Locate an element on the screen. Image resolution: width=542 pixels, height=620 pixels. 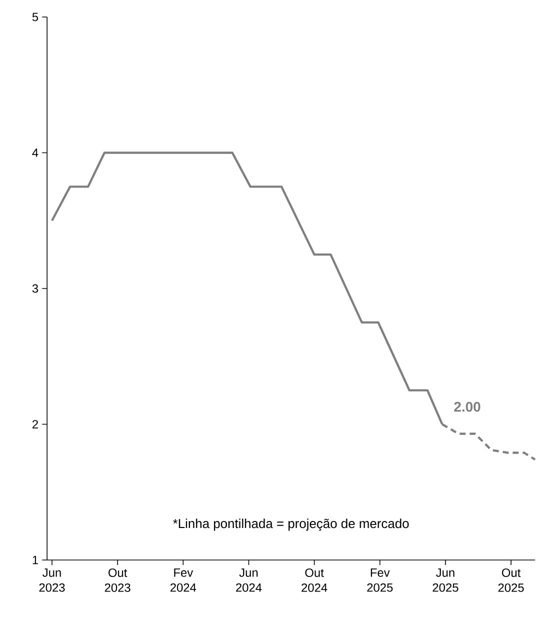
annotation: *Linha pontilhada = projeção de mercado is located at coordinates (291, 524).